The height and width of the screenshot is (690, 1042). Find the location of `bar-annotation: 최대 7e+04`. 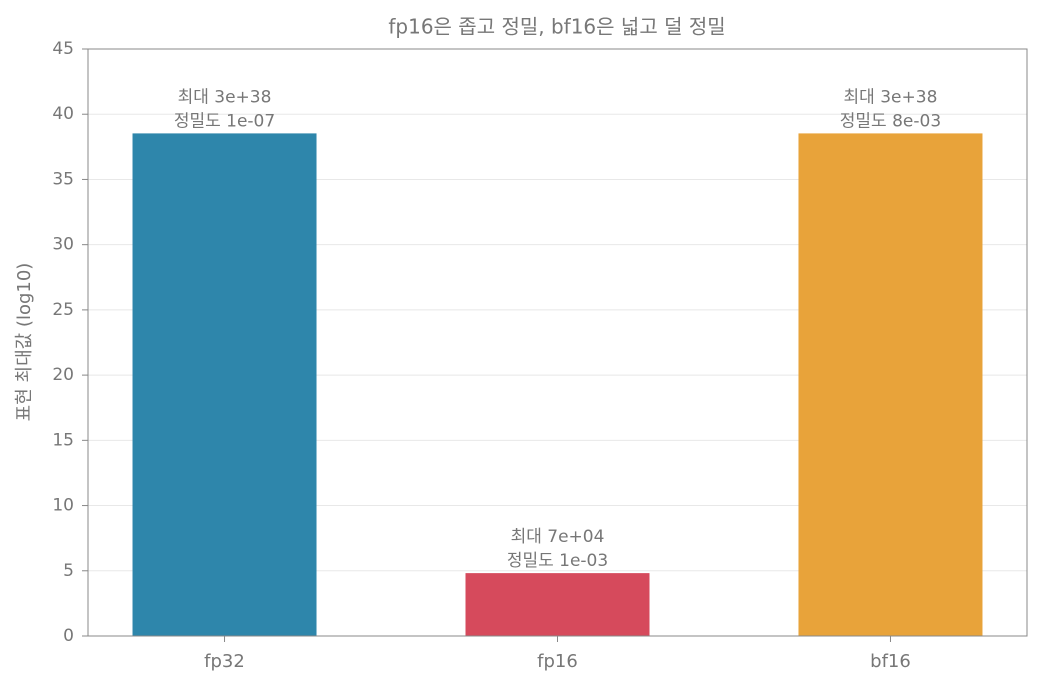

bar-annotation: 최대 7e+04 is located at coordinates (558, 537).